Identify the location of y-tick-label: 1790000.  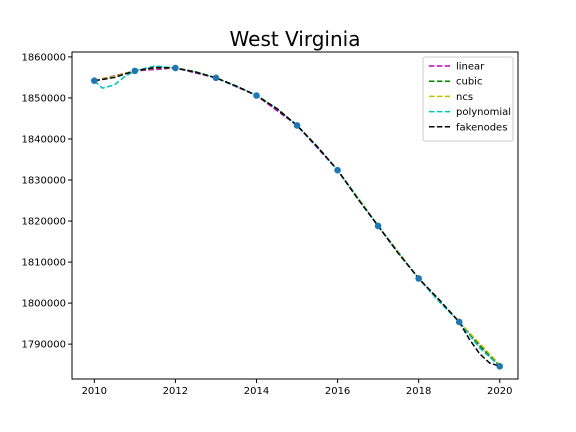
(43, 345).